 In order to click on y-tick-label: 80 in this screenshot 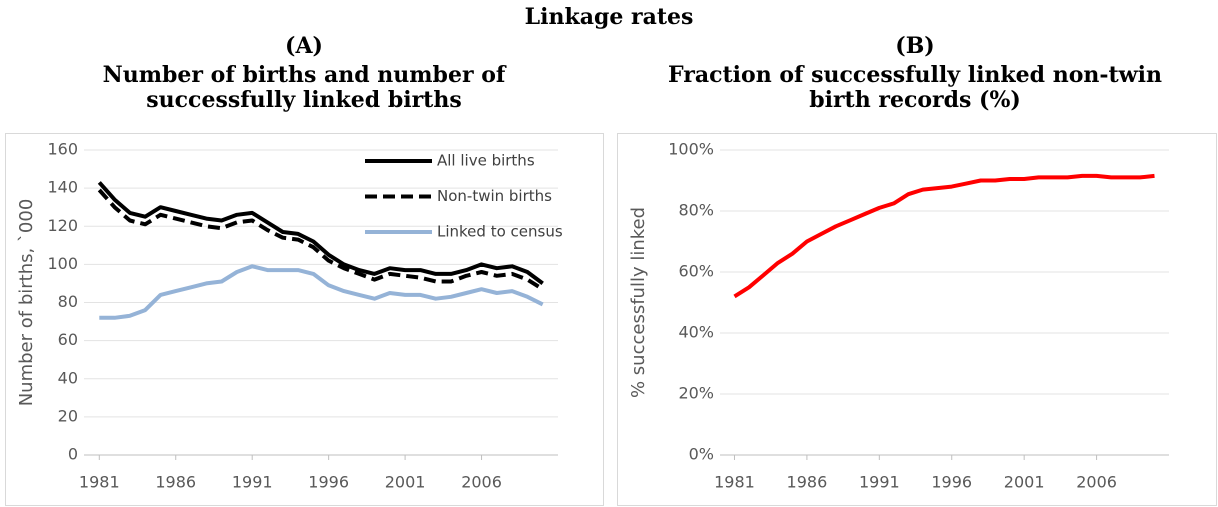, I will do `click(68, 301)`.